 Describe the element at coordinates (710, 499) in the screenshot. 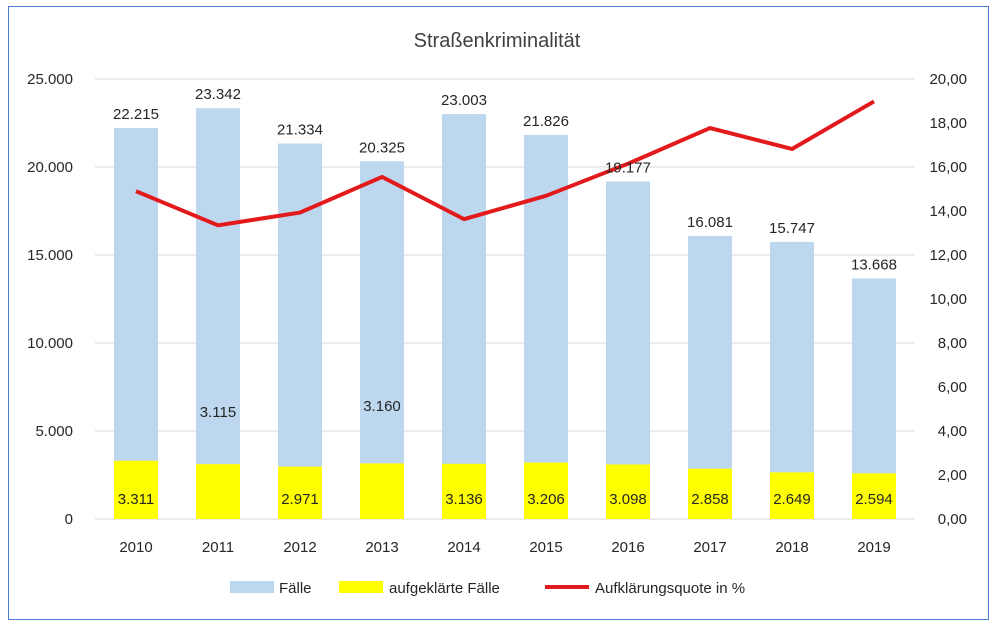

I see `data-label-aufgeklaerte: 2.858` at that location.